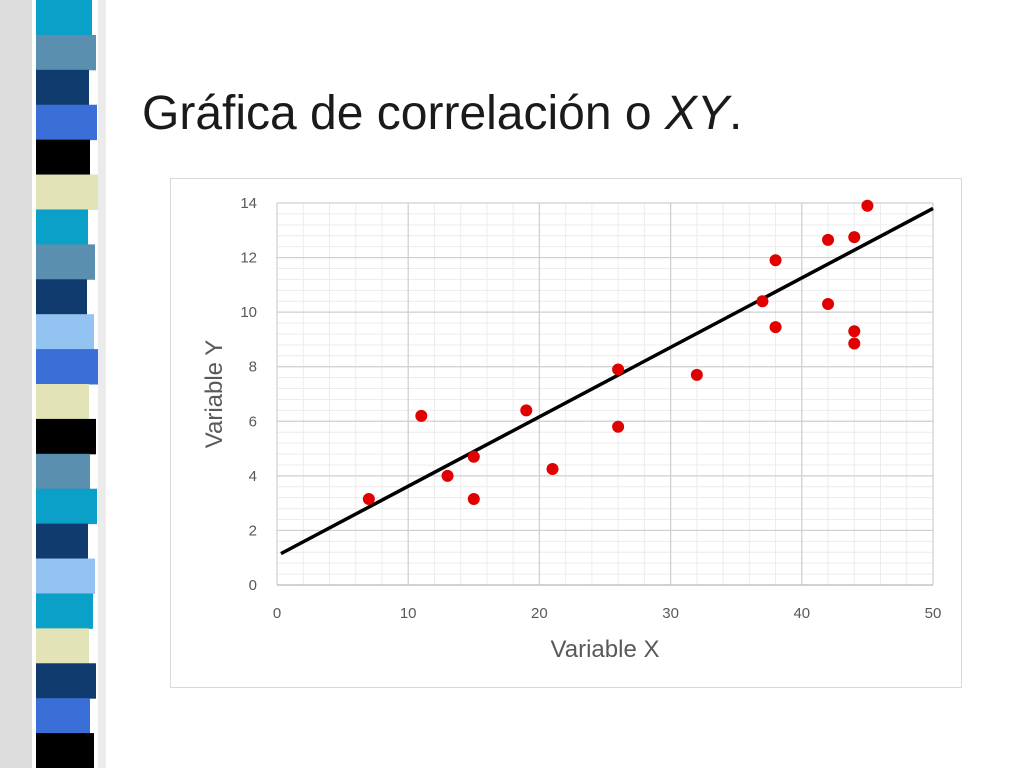 The height and width of the screenshot is (768, 1024). I want to click on y-tick-label: 10, so click(248, 312).